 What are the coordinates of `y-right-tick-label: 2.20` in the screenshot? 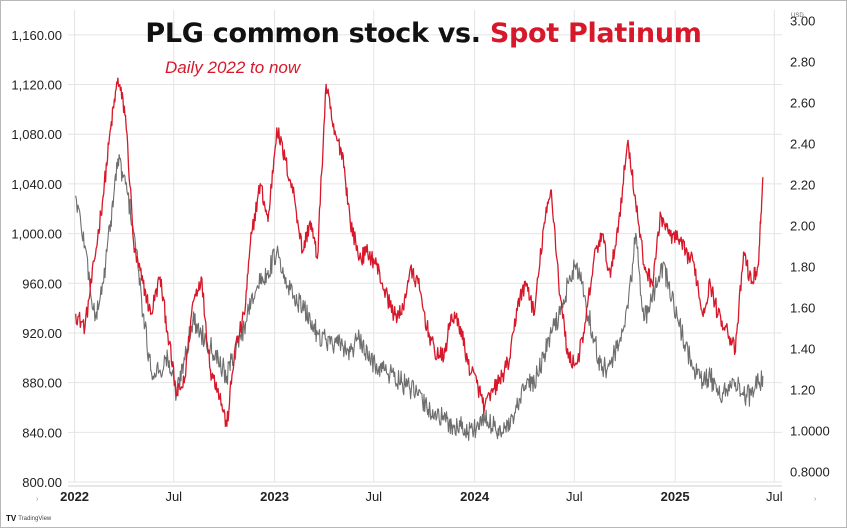 It's located at (802, 184).